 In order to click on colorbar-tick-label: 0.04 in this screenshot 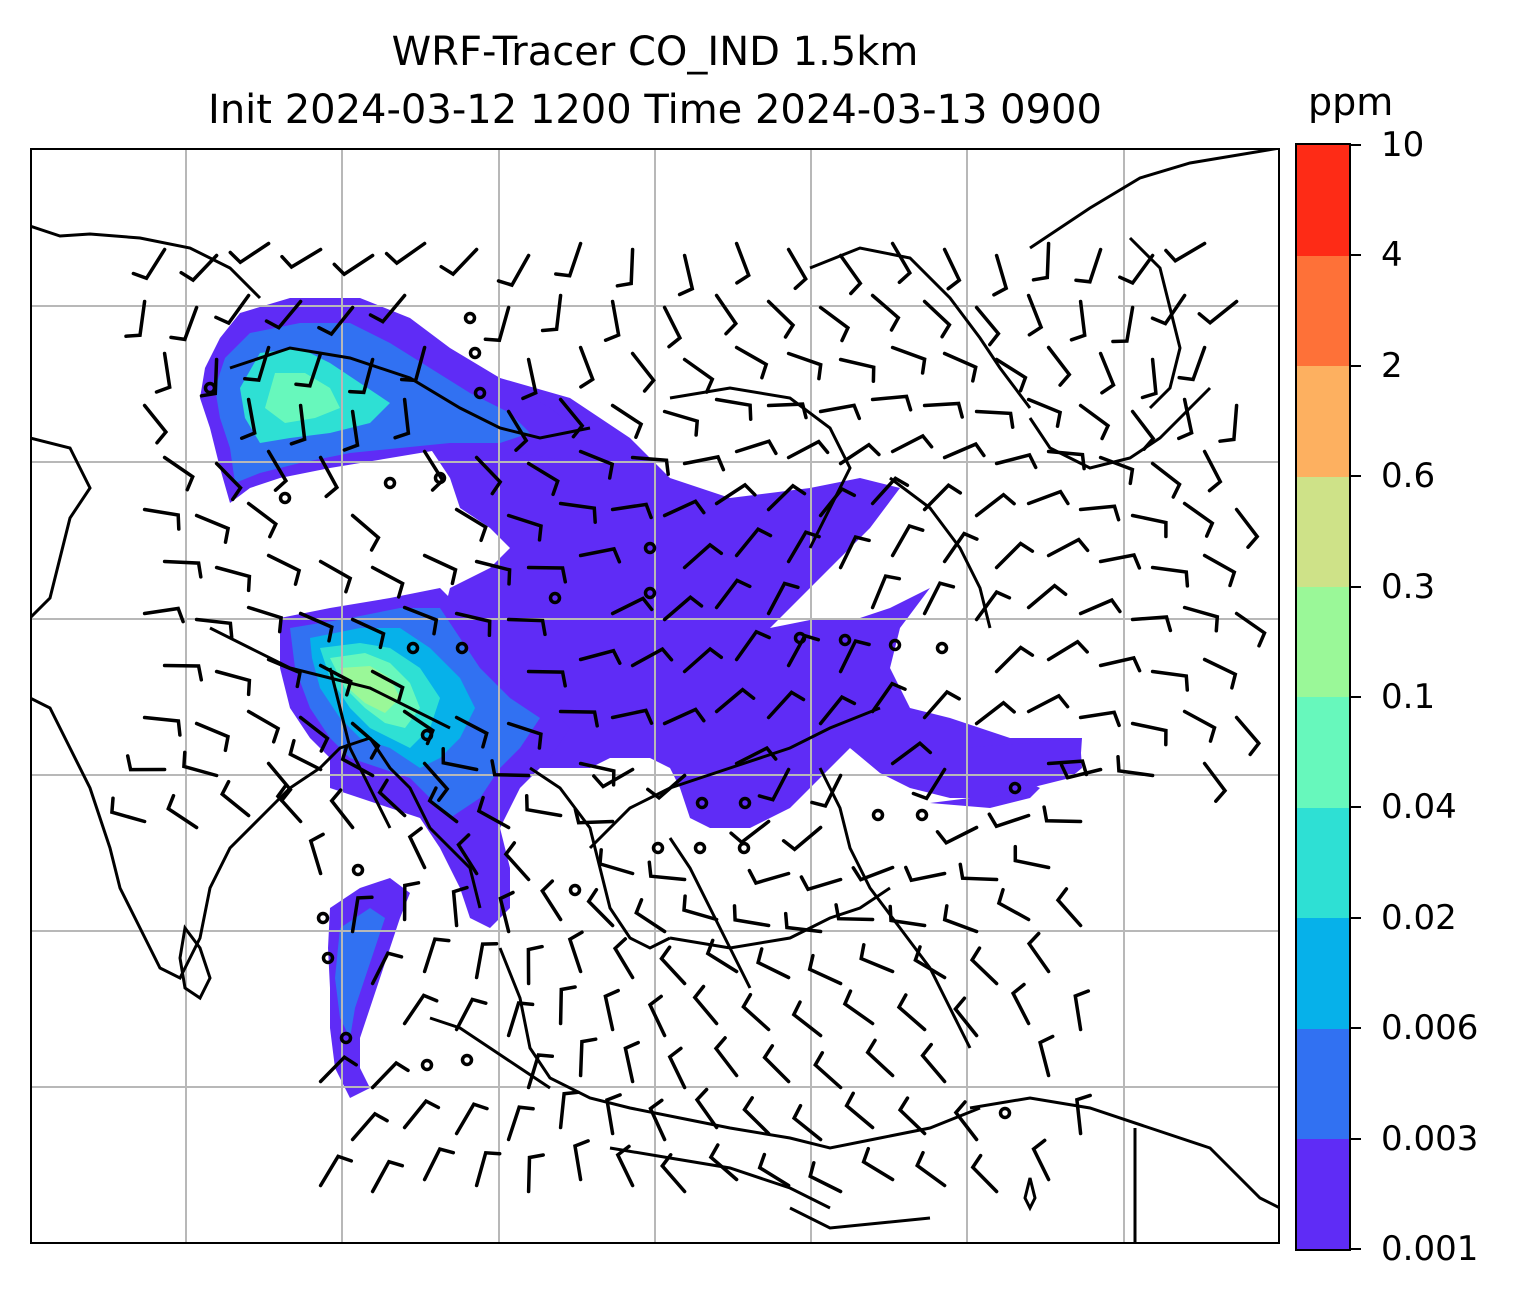, I will do `click(1419, 807)`.